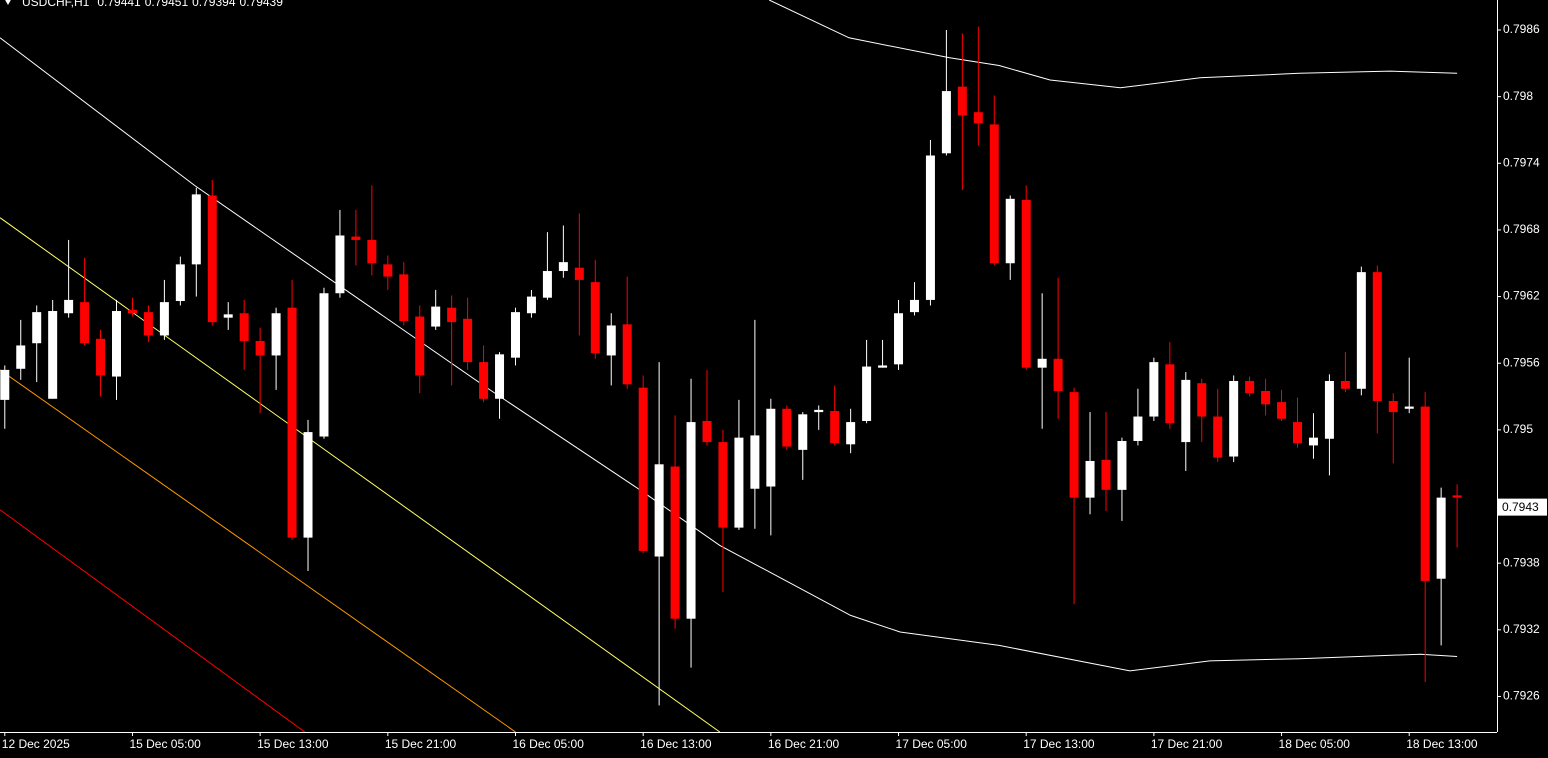 This screenshot has width=1548, height=758. What do you see at coordinates (1521, 29) in the screenshot?
I see `y-tick-label: 0.7986` at bounding box center [1521, 29].